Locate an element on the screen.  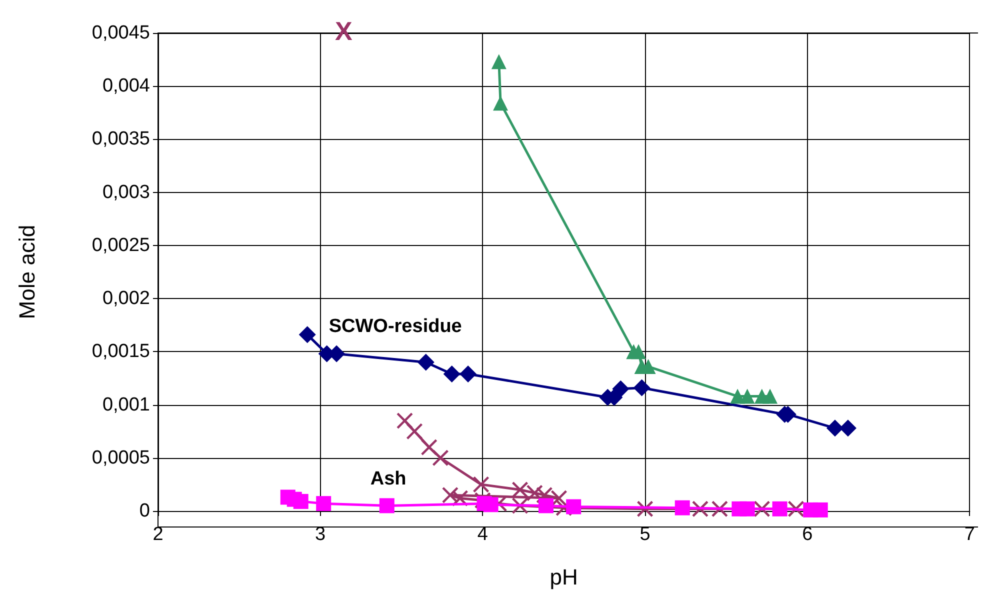
y-tick-label: 0,001 is located at coordinates (126, 405).